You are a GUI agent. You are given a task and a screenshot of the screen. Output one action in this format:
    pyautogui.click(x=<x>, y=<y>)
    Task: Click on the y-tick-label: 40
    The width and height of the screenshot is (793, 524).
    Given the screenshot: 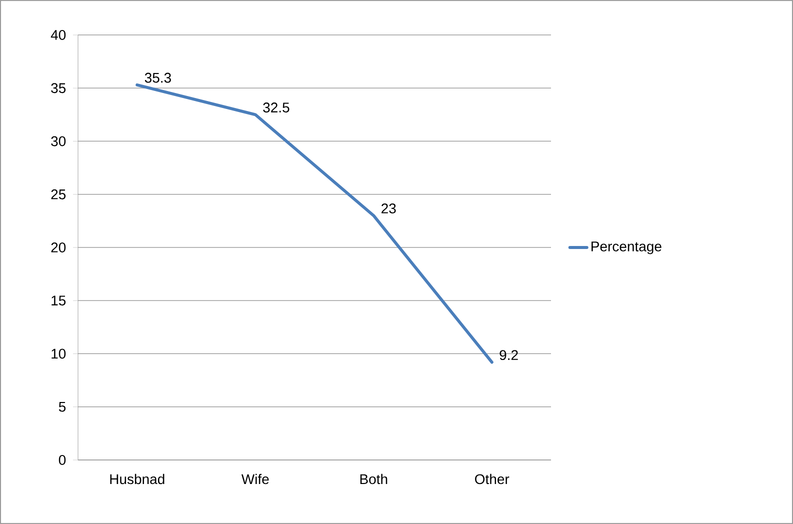 What is the action you would take?
    pyautogui.click(x=58, y=35)
    